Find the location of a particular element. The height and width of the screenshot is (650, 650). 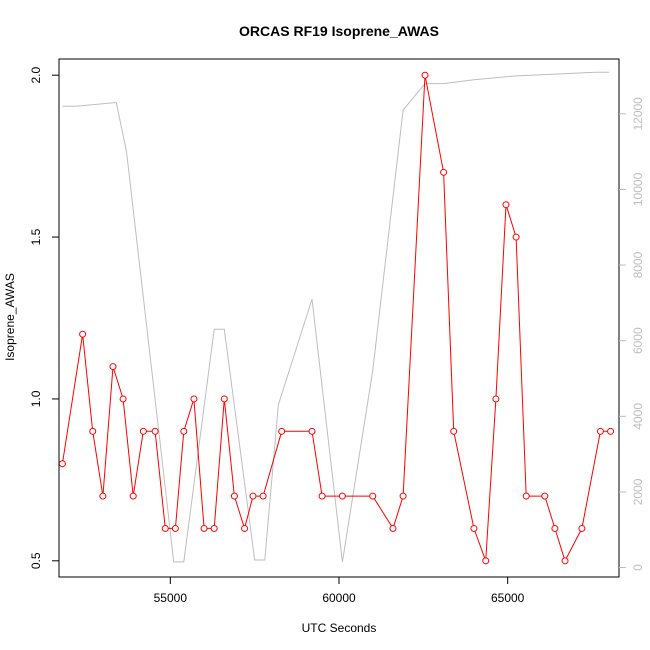

y2-tick-label: 2000 is located at coordinates (638, 491).